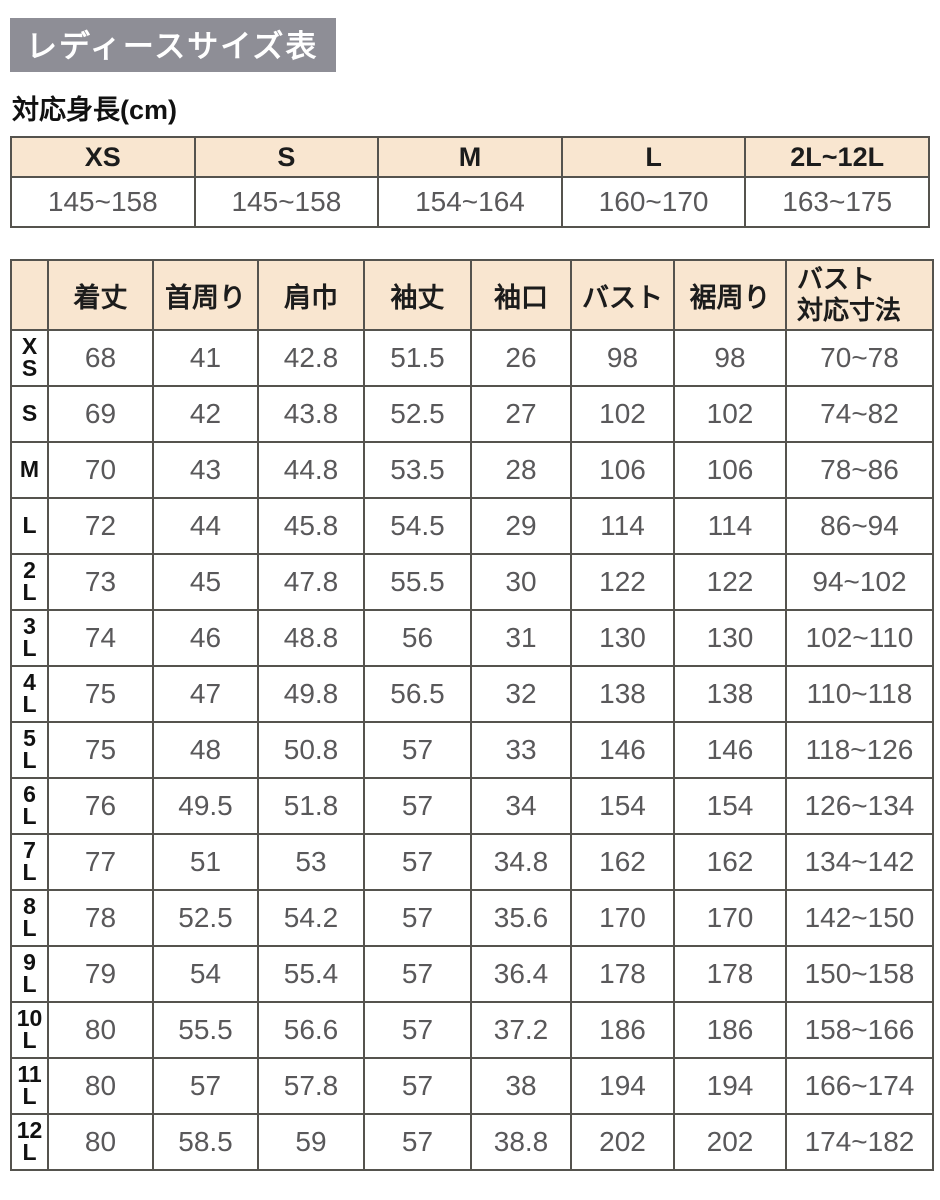 Image resolution: width=940 pixels, height=1200 pixels. I want to click on cell: 59, so click(311, 1142).